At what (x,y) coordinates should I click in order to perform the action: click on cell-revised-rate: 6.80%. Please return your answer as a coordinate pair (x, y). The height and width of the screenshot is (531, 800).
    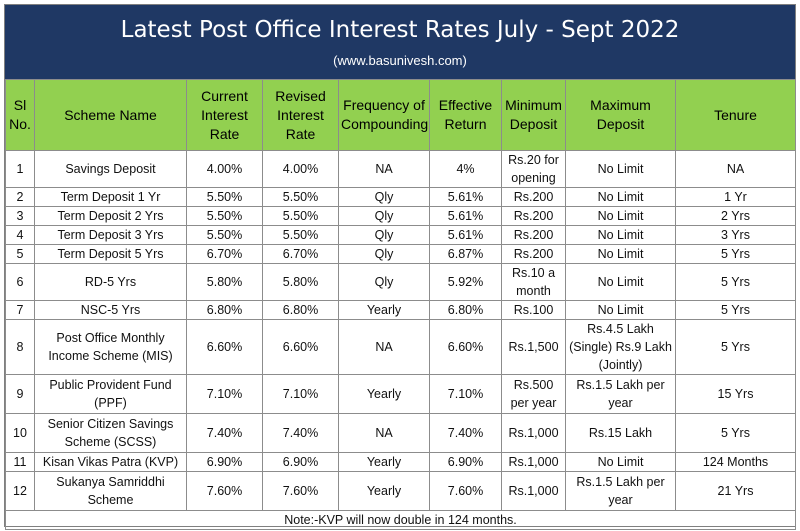
    Looking at the image, I should click on (300, 310).